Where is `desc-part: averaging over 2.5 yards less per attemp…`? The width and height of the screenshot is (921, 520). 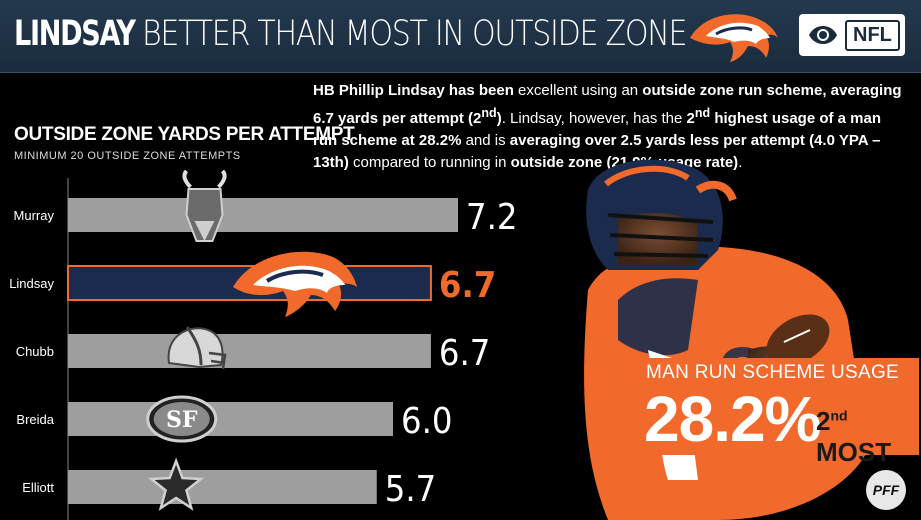 desc-part: averaging over 2.5 yards less per attemp… is located at coordinates (597, 151).